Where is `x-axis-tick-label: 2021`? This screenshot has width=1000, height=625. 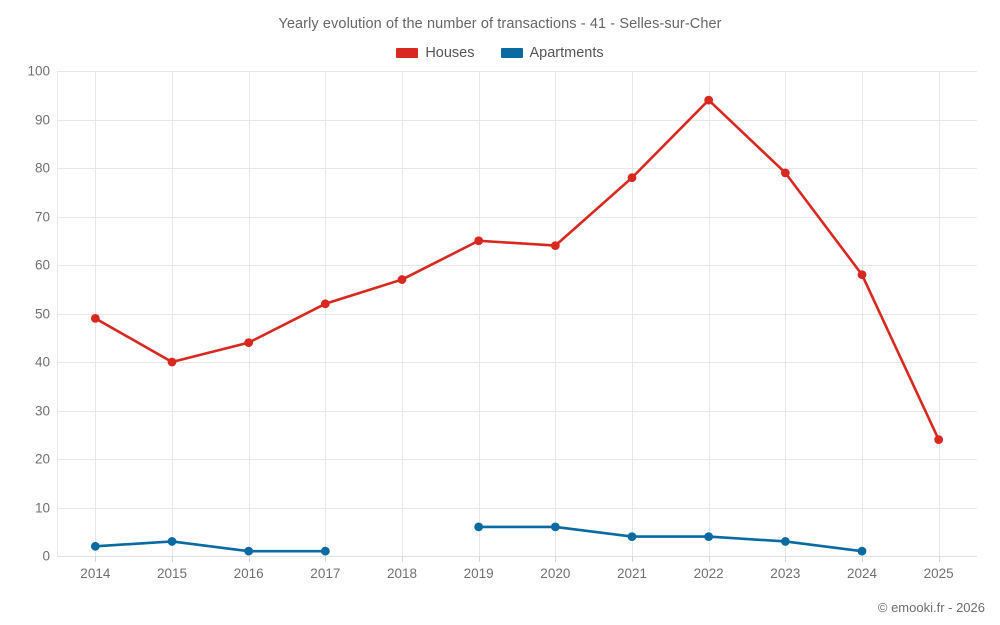
x-axis-tick-label: 2021 is located at coordinates (632, 573).